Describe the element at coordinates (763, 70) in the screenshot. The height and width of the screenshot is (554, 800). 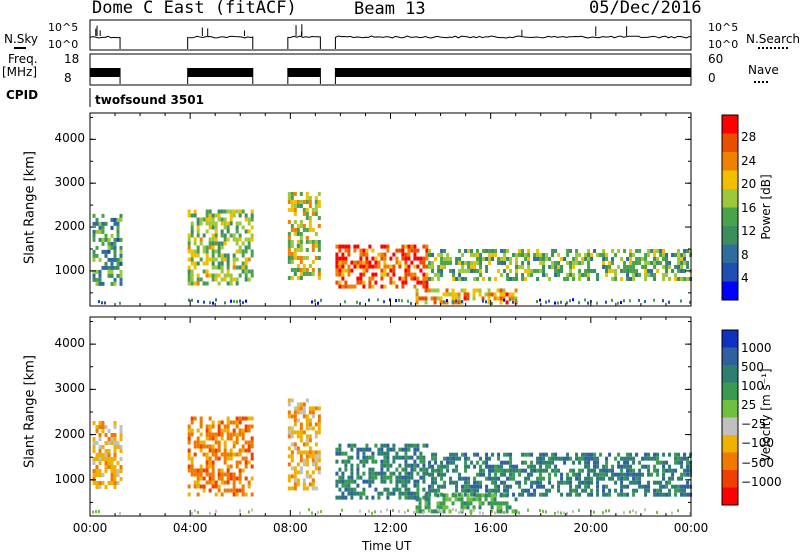
I see `nave-label: Nave` at that location.